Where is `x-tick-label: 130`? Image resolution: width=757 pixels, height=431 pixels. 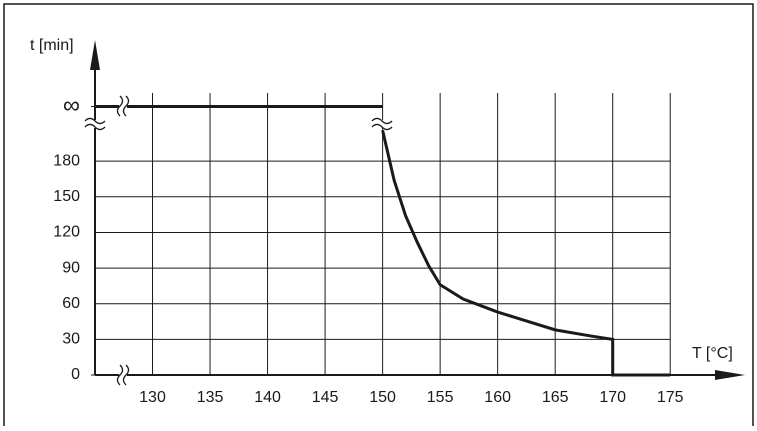
x-tick-label: 130 is located at coordinates (152, 397).